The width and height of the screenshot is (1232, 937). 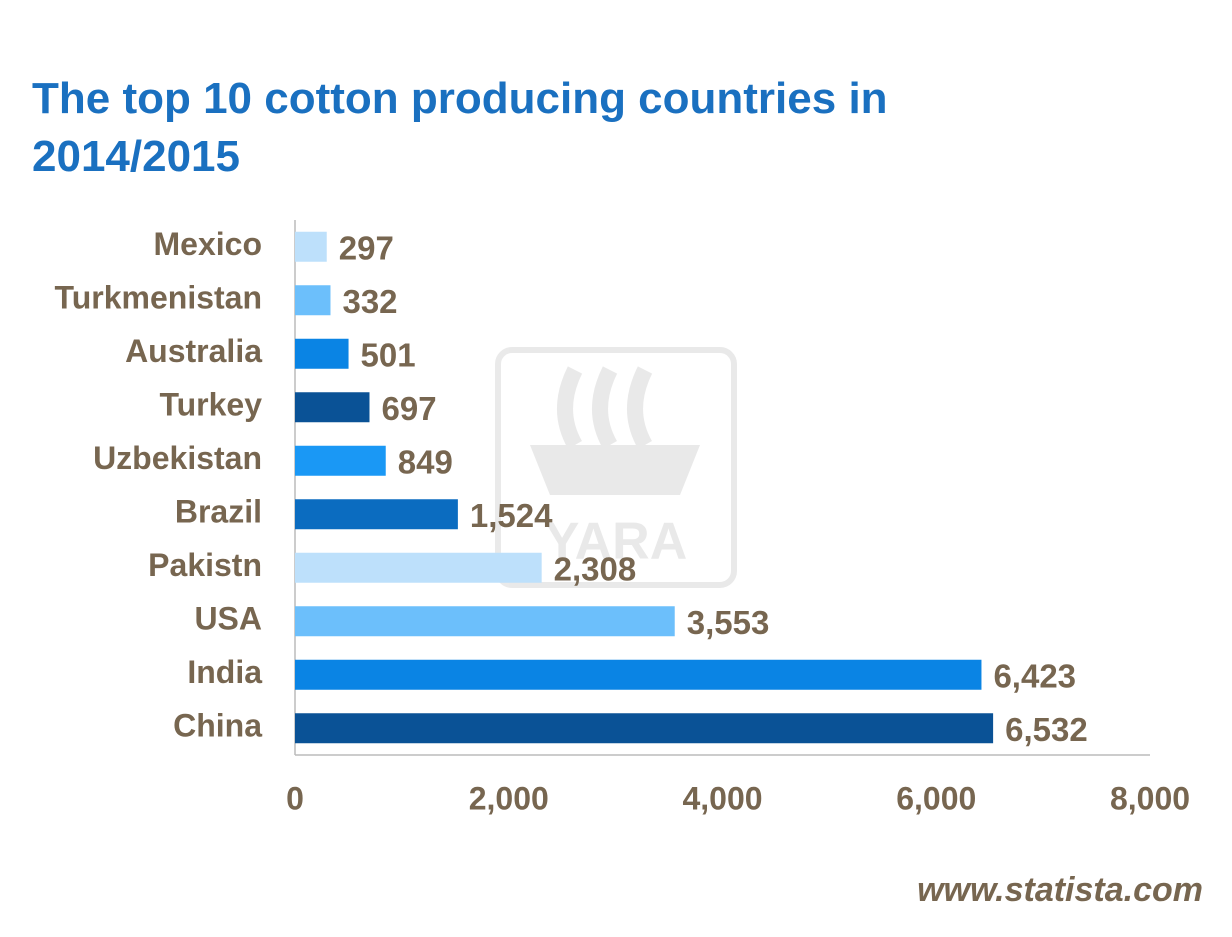 What do you see at coordinates (1046, 729) in the screenshot?
I see `value-label: 6,532` at bounding box center [1046, 729].